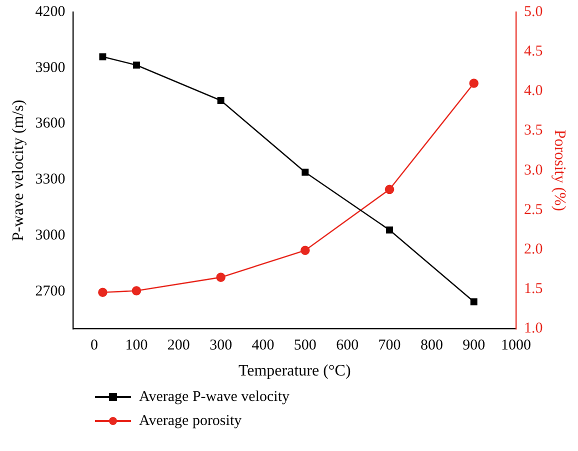 This screenshot has height=451, width=578. What do you see at coordinates (294, 371) in the screenshot?
I see `x-axis-title: Temperature (°C)` at bounding box center [294, 371].